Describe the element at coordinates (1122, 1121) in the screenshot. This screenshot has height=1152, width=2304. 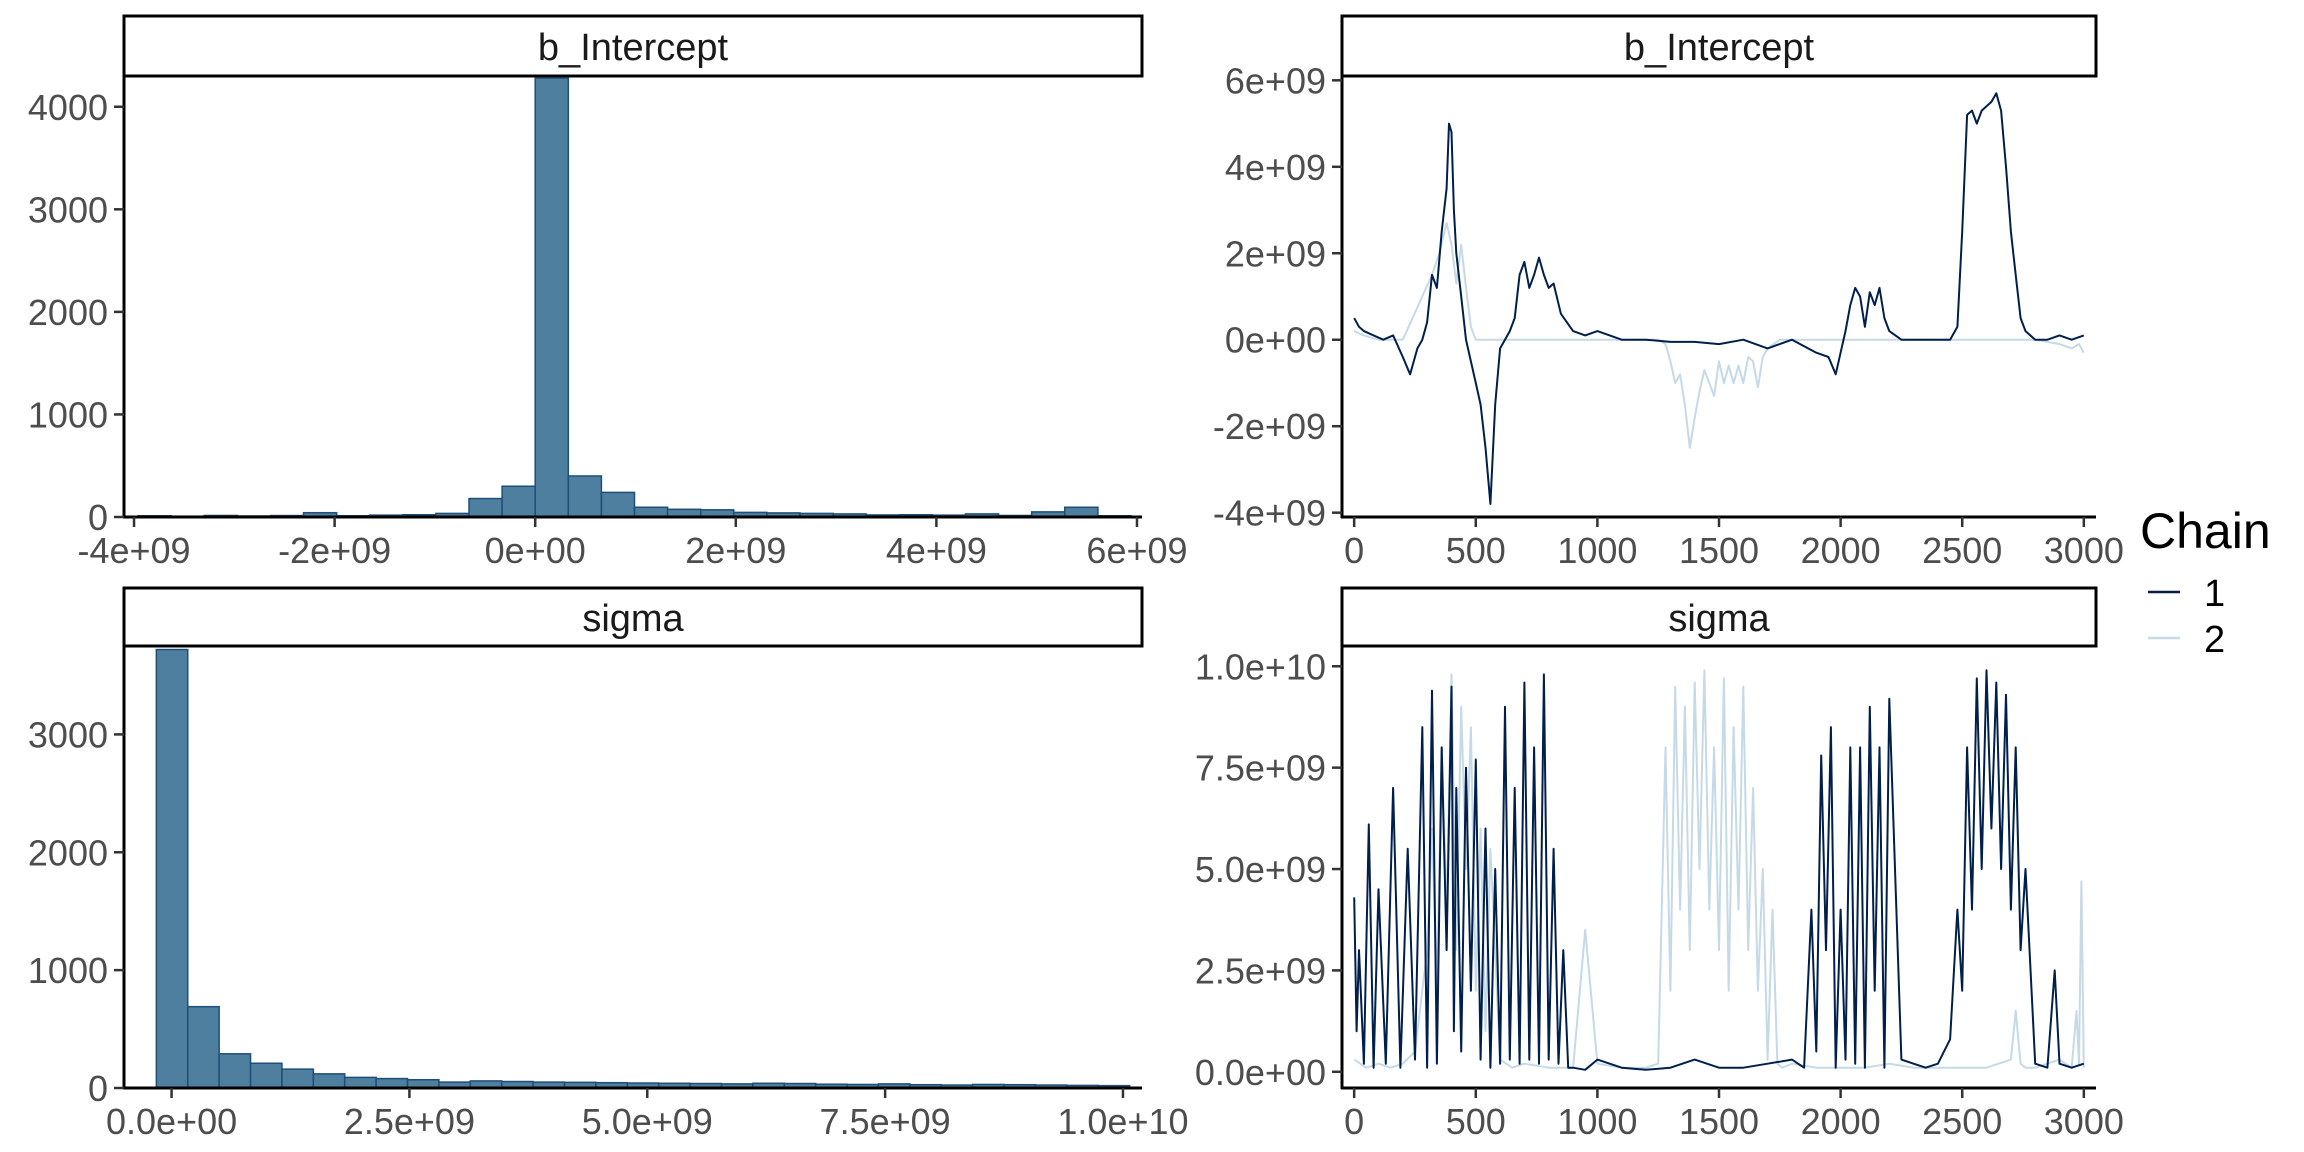
I see `x-tick-label: 1.0e+10` at that location.